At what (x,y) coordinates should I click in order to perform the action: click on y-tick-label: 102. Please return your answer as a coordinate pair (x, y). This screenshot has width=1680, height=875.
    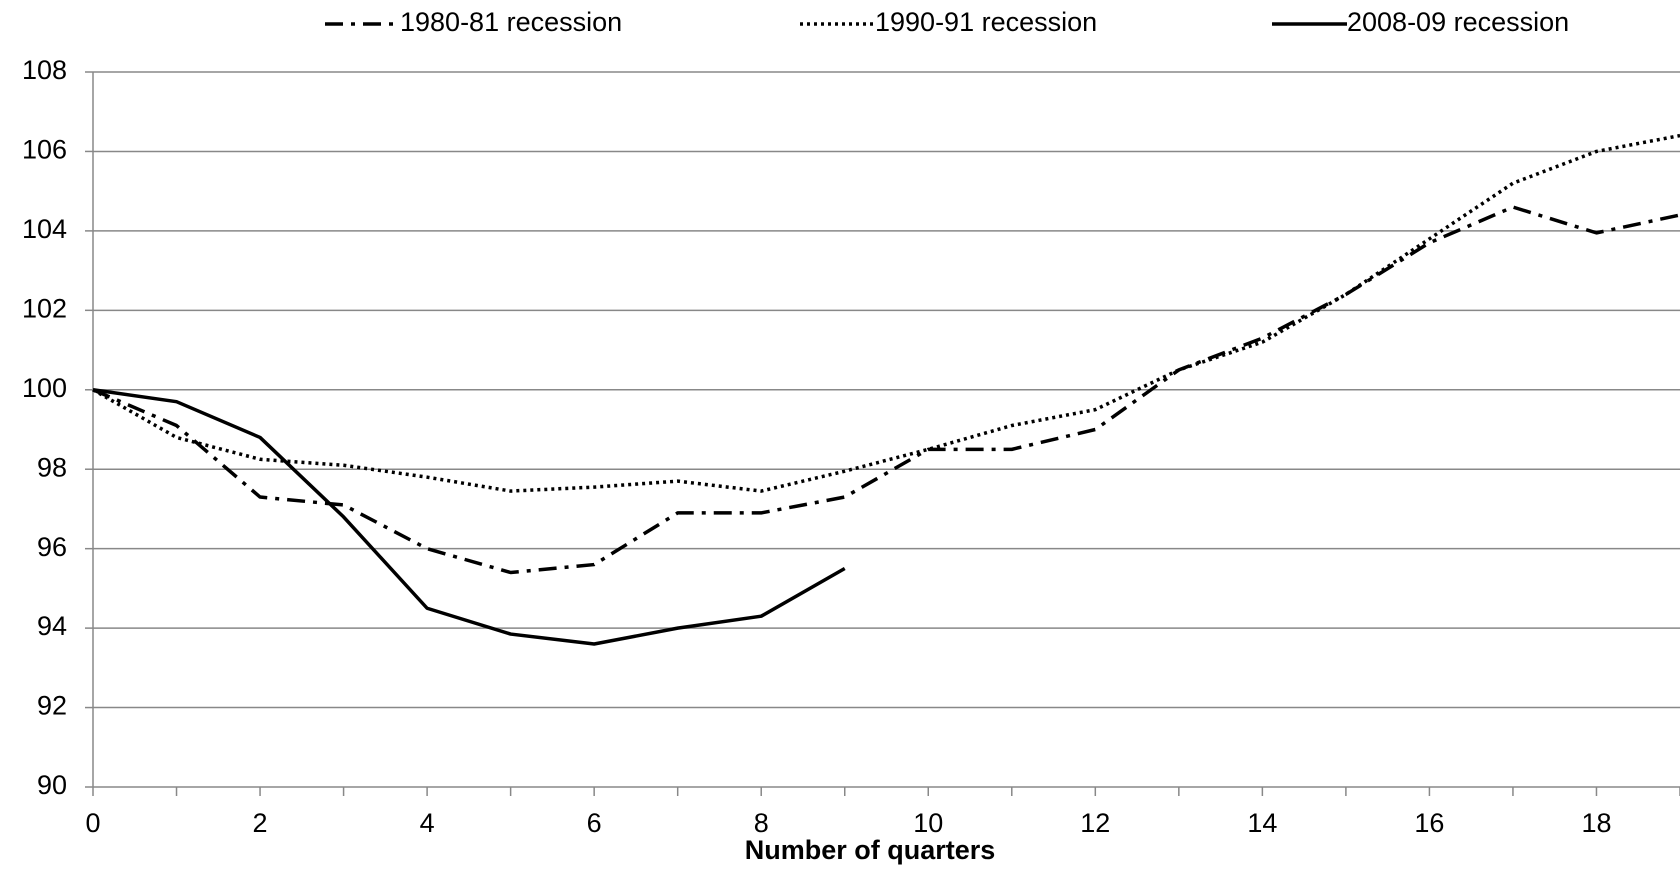
    Looking at the image, I should click on (44, 308).